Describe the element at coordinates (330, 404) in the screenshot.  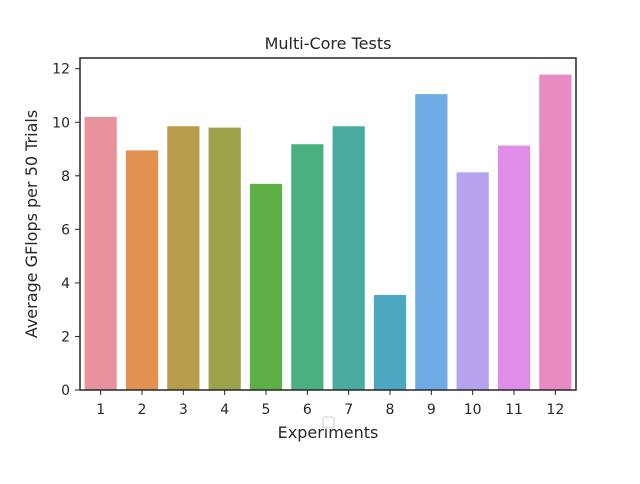
I see `x-axis: 1 2 3 4 5 6 7 8 9 10 11 12` at that location.